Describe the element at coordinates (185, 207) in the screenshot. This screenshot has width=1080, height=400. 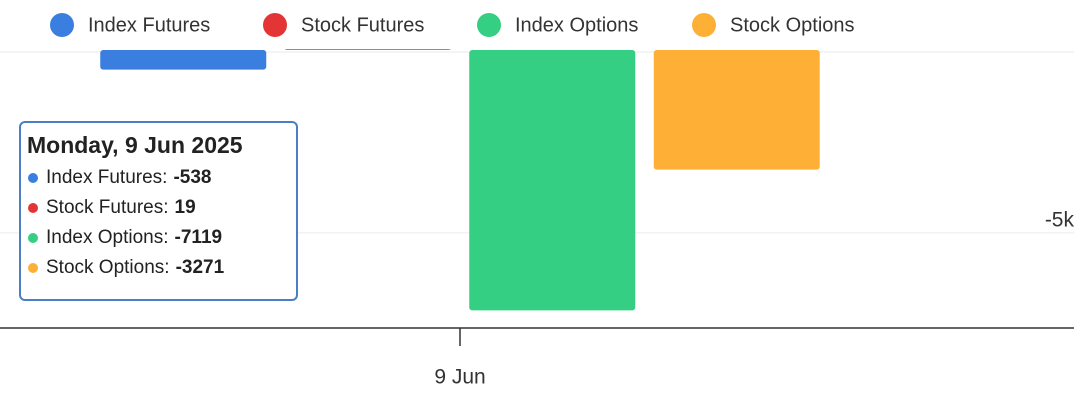
I see `tooltip-value: 19` at that location.